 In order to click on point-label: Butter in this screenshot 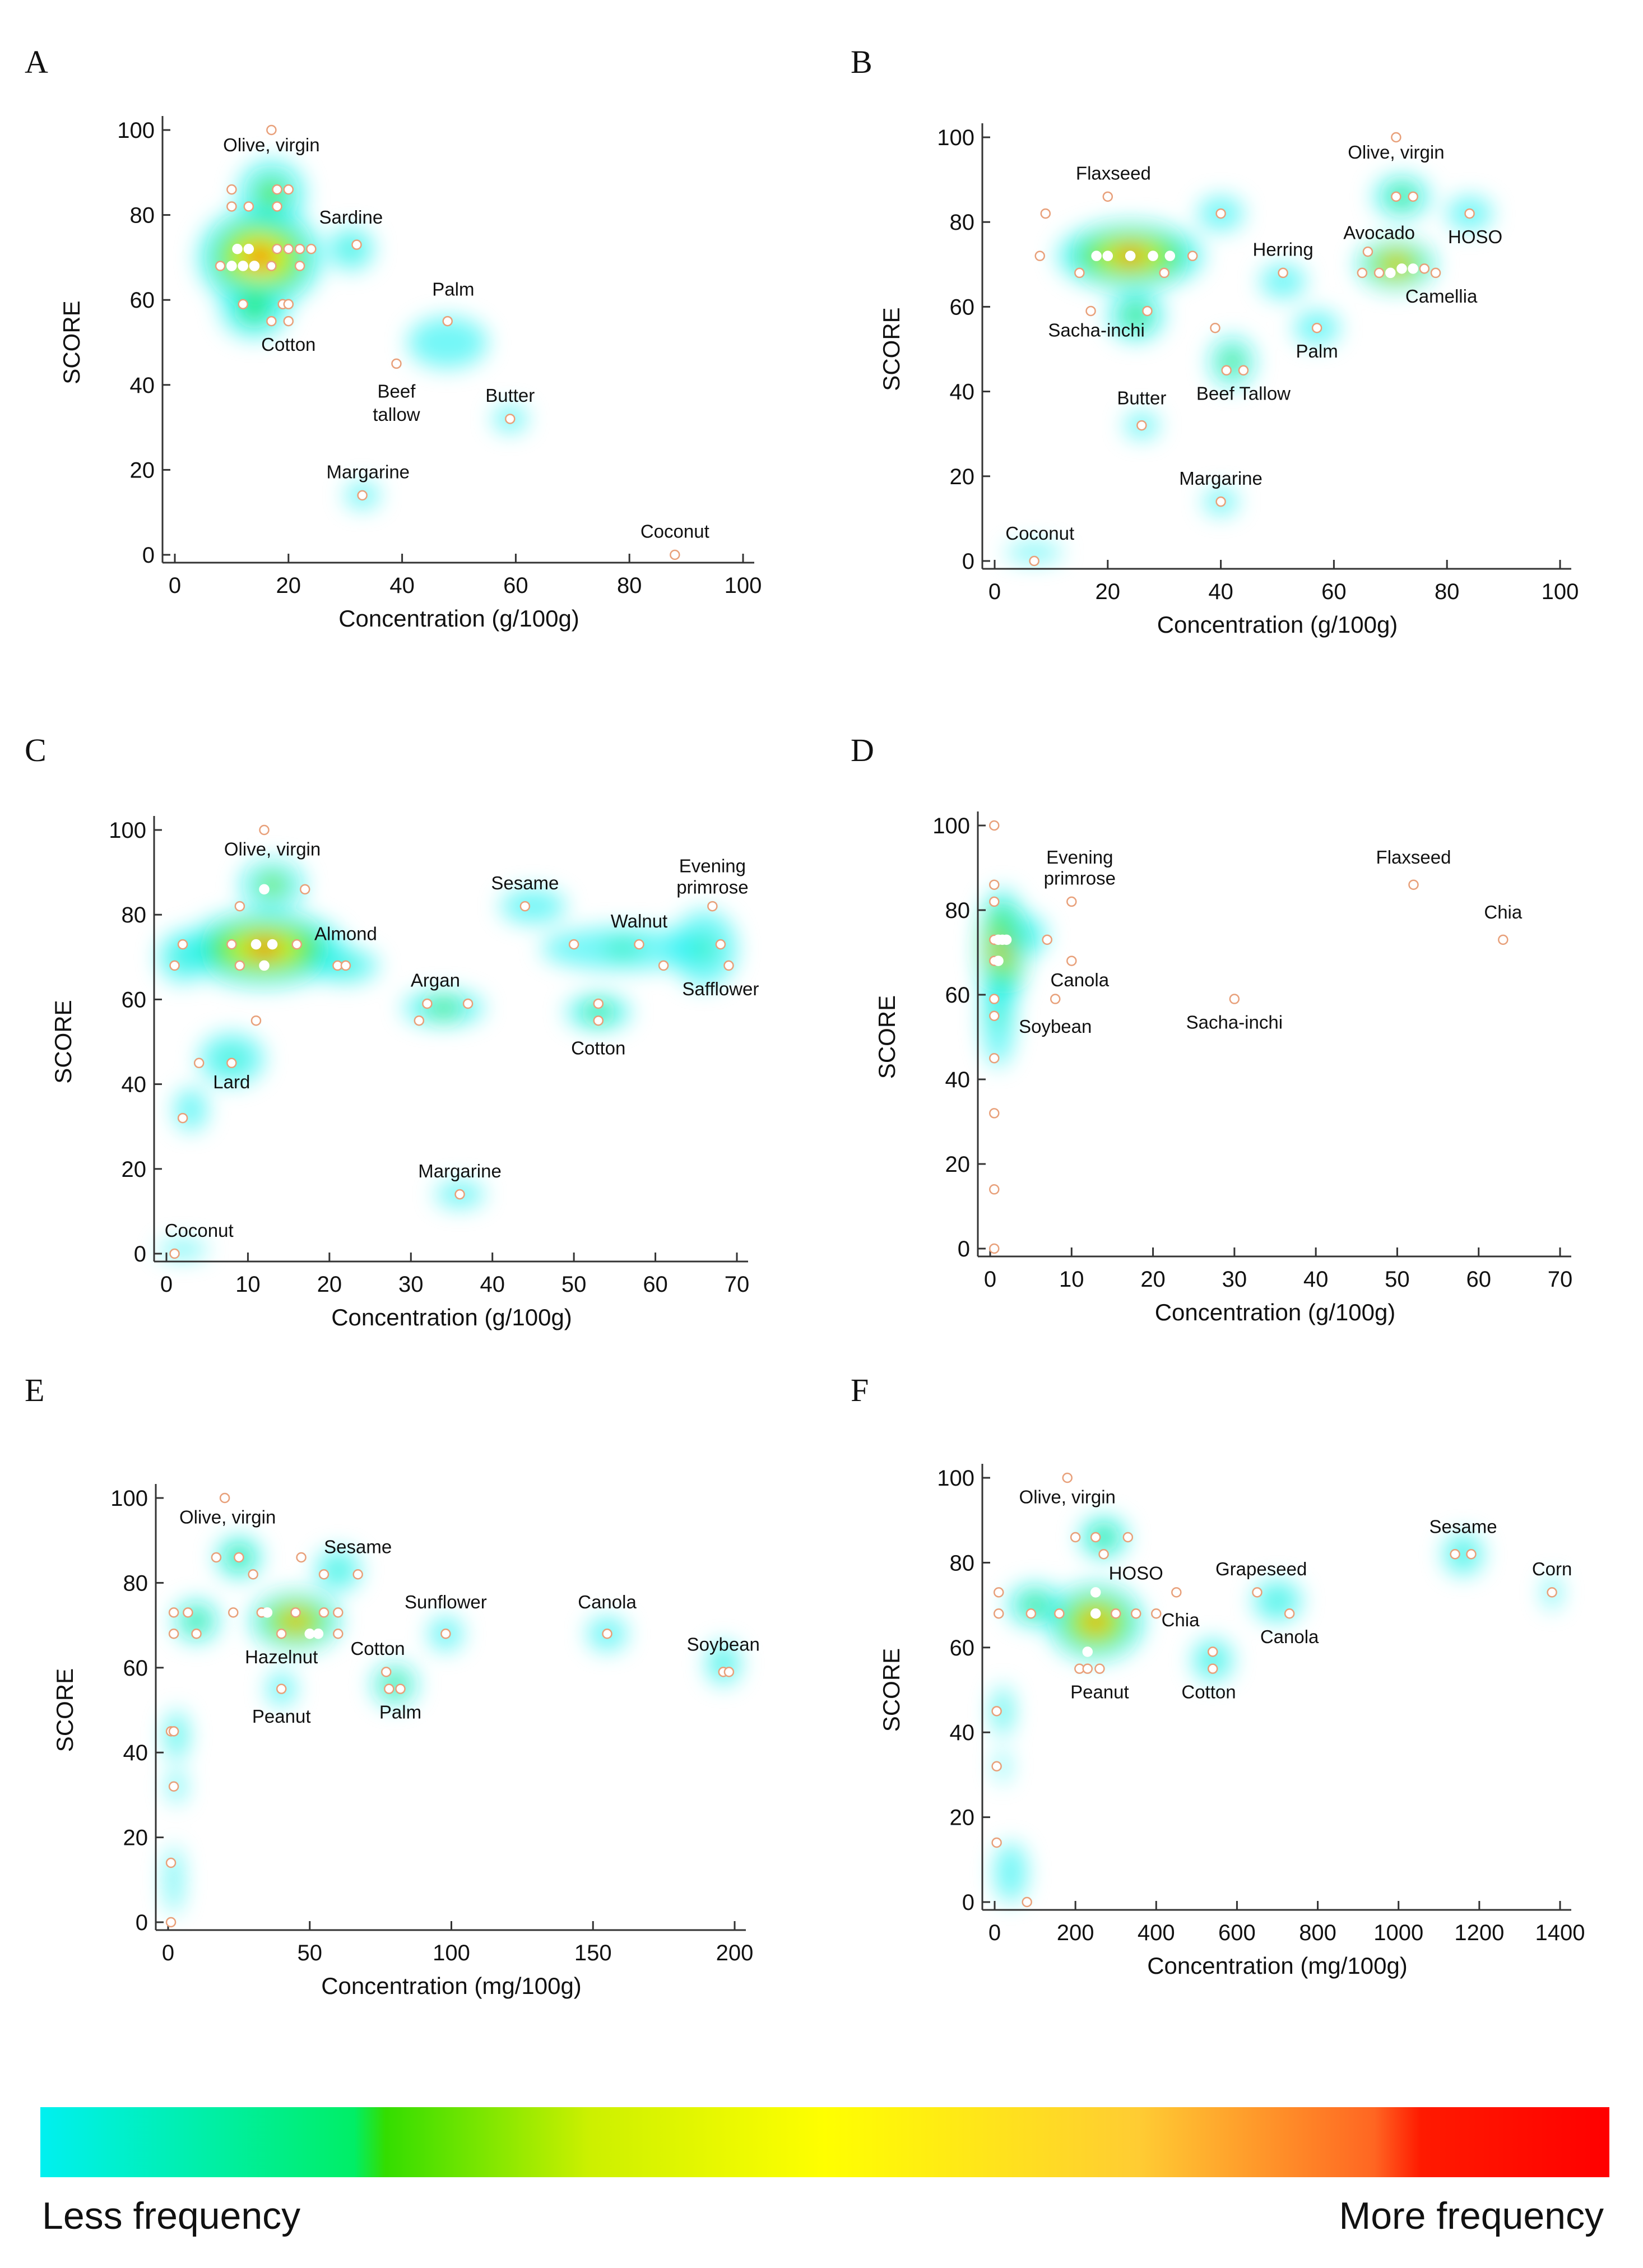, I will do `click(510, 395)`.